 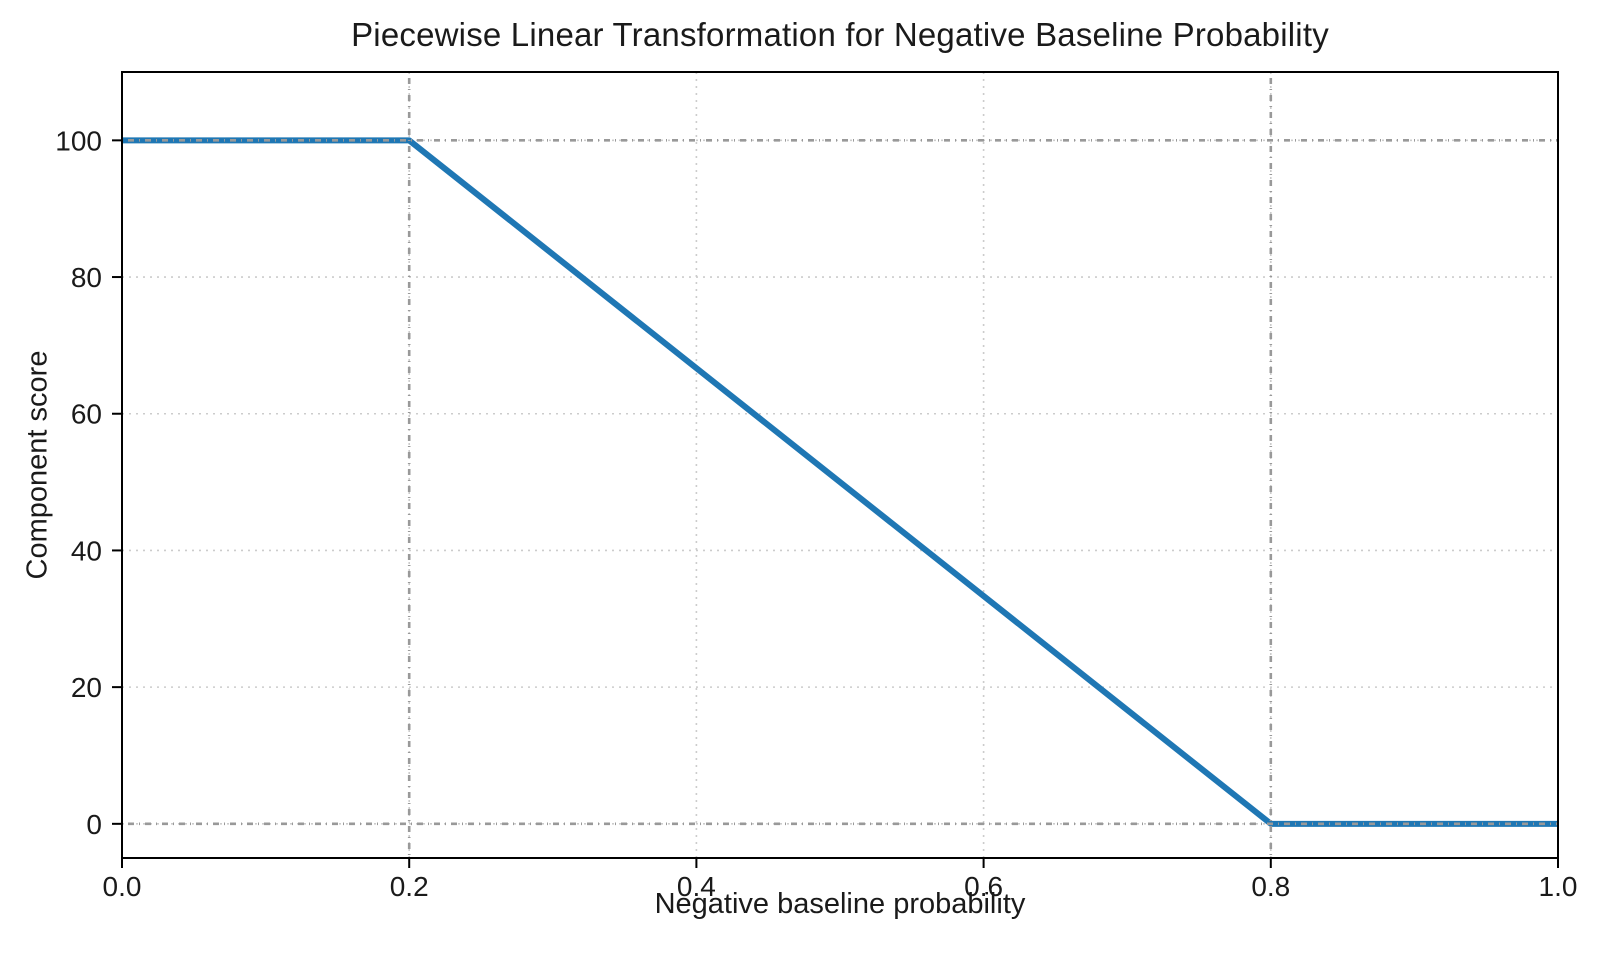 I want to click on y-axis-label: Component score, so click(x=37, y=465).